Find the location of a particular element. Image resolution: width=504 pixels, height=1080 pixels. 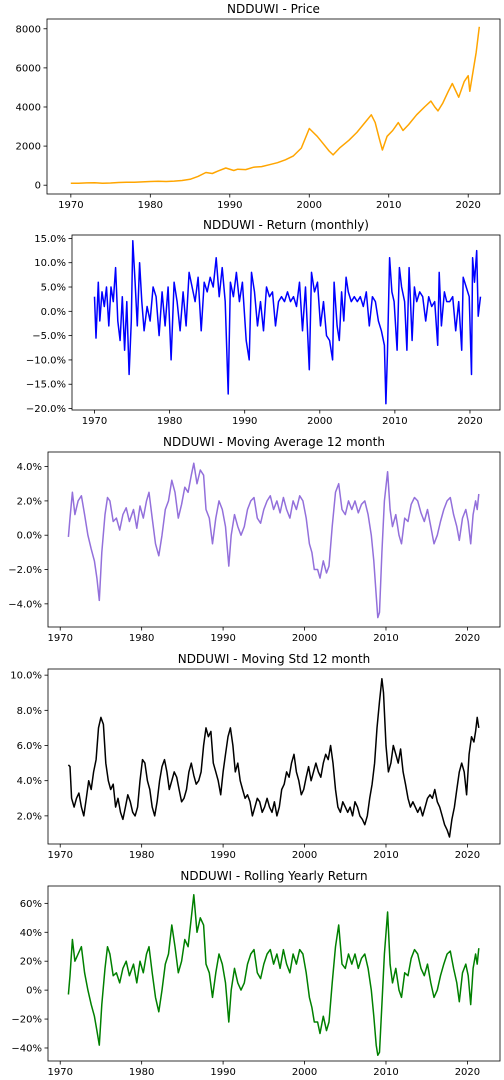

y-tick-label: 15.0% is located at coordinates (50, 239).